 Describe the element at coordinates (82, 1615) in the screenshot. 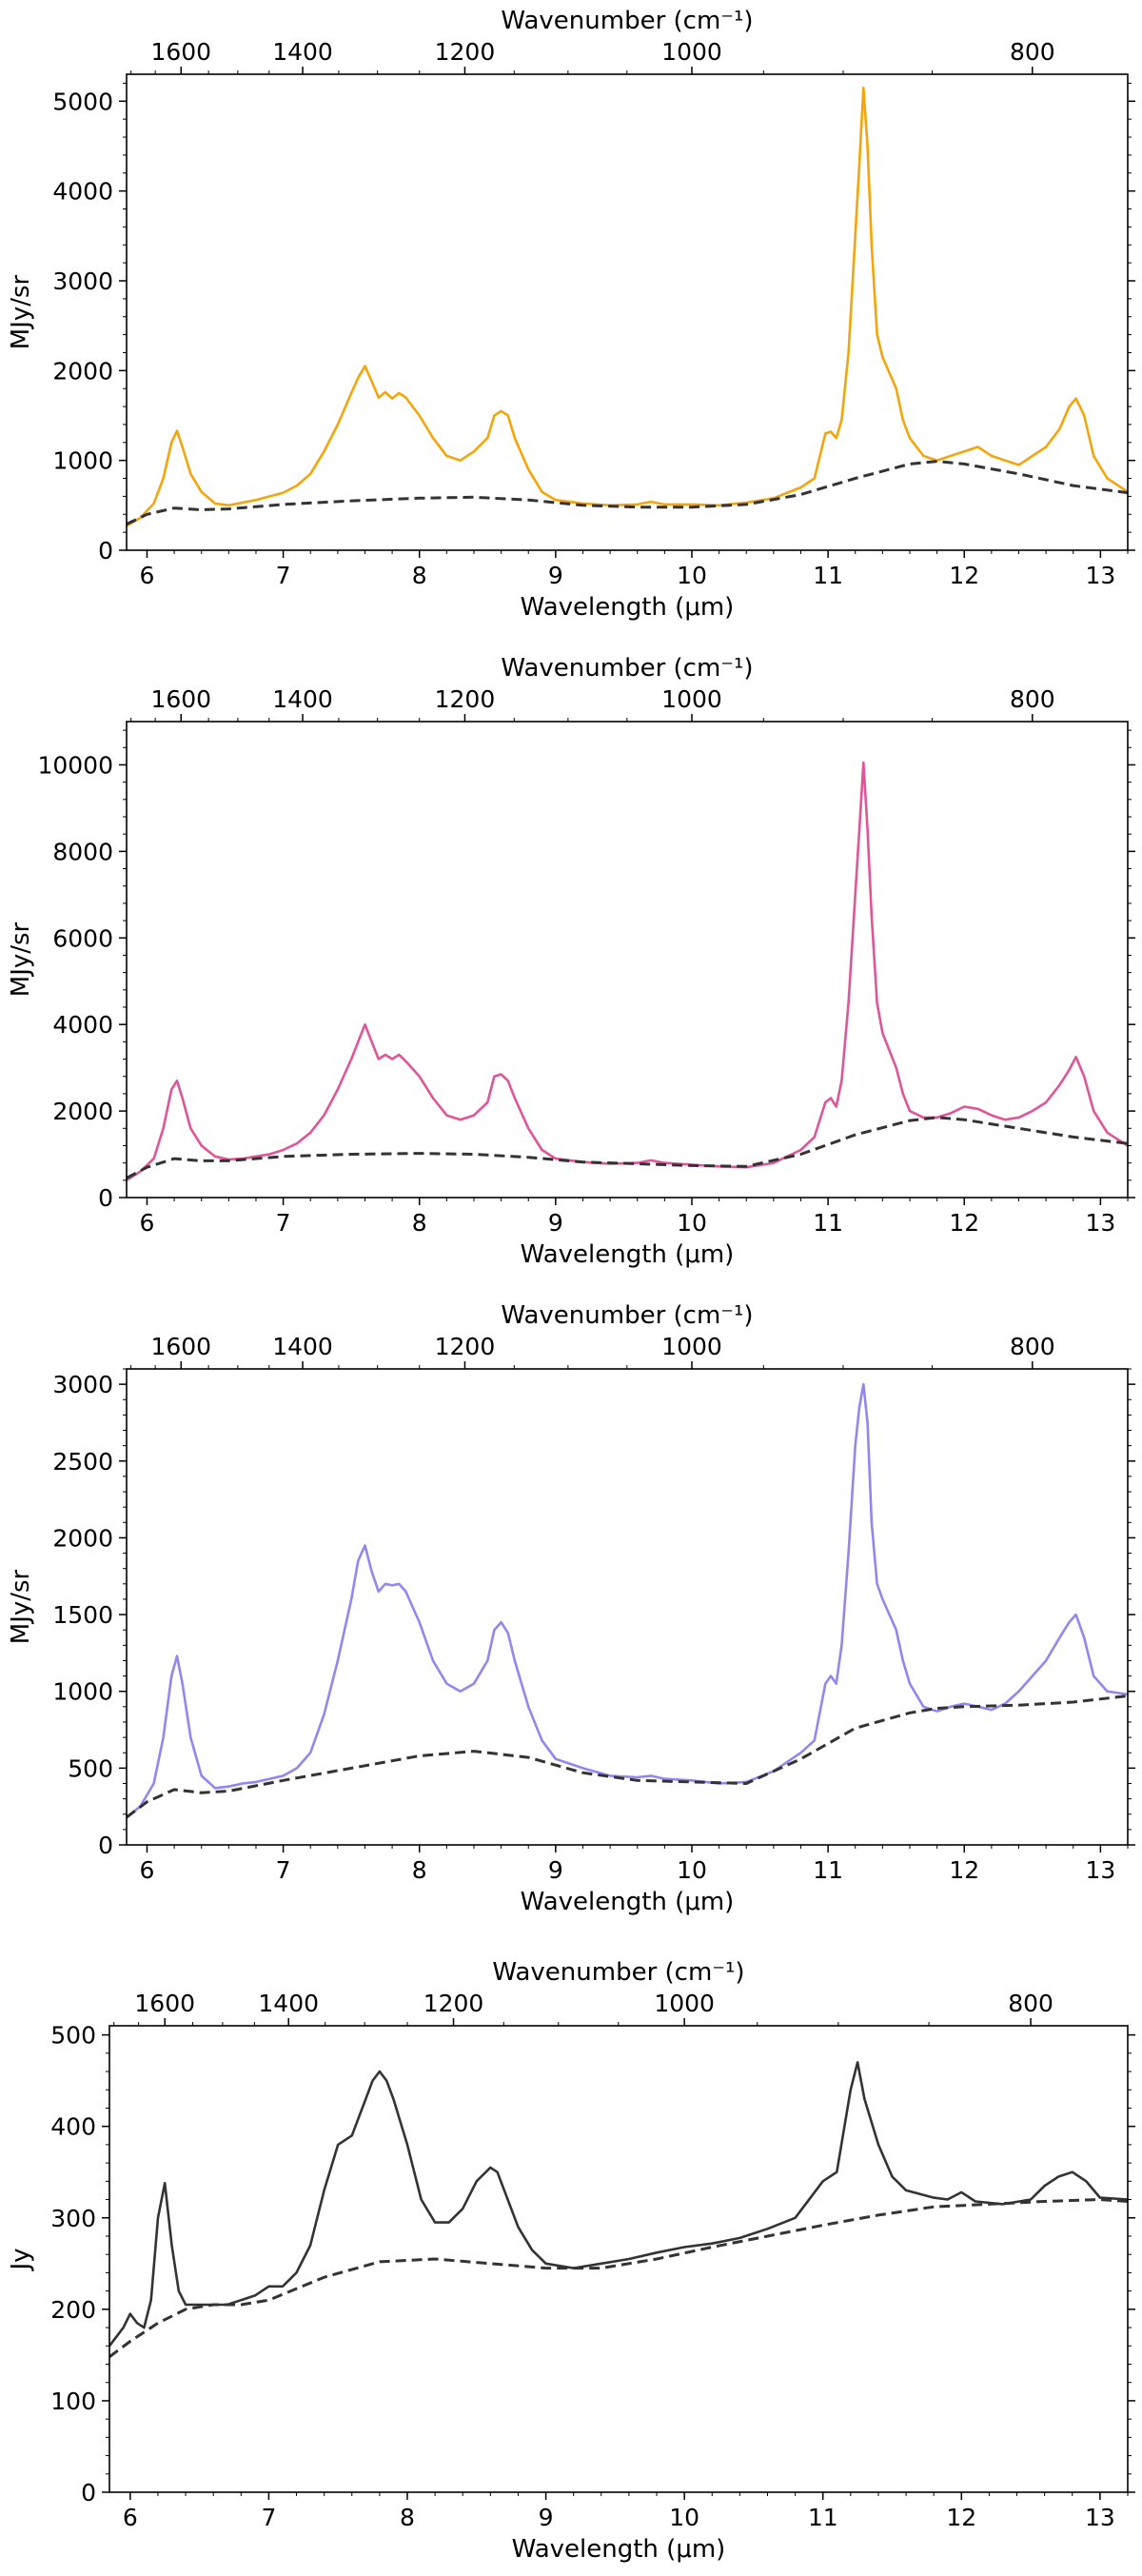

I see `y-tick-label: 1500` at that location.